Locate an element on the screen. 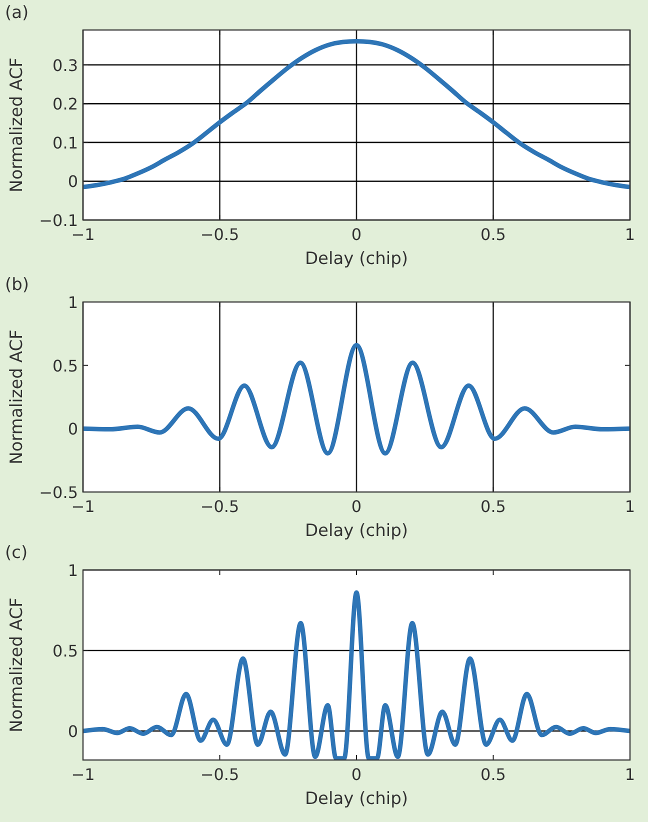 The height and width of the screenshot is (822, 648). chart-title: (c) is located at coordinates (16, 553).